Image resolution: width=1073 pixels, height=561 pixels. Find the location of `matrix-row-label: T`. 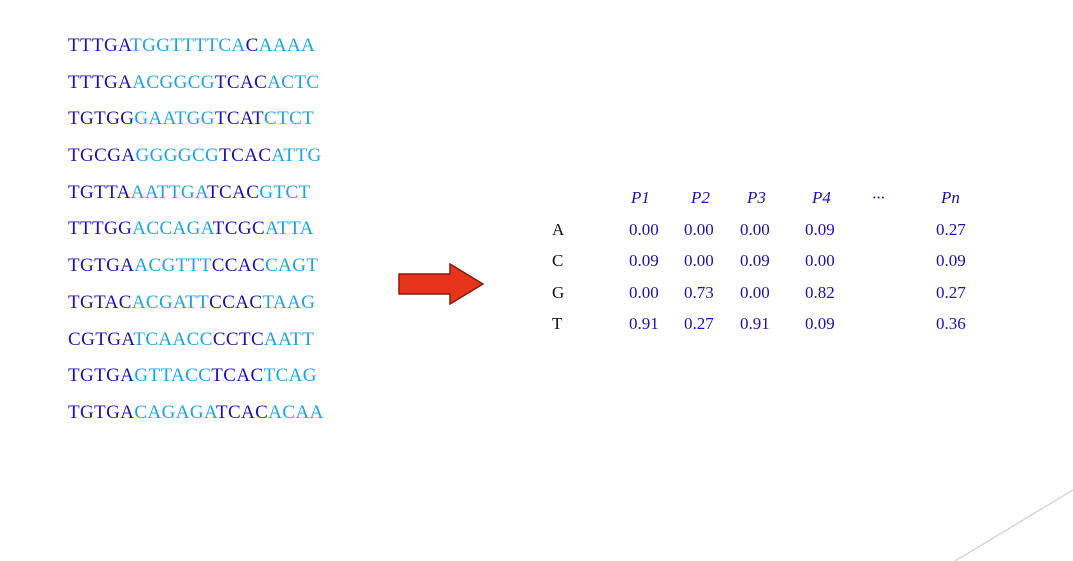

matrix-row-label: T is located at coordinates (557, 323).